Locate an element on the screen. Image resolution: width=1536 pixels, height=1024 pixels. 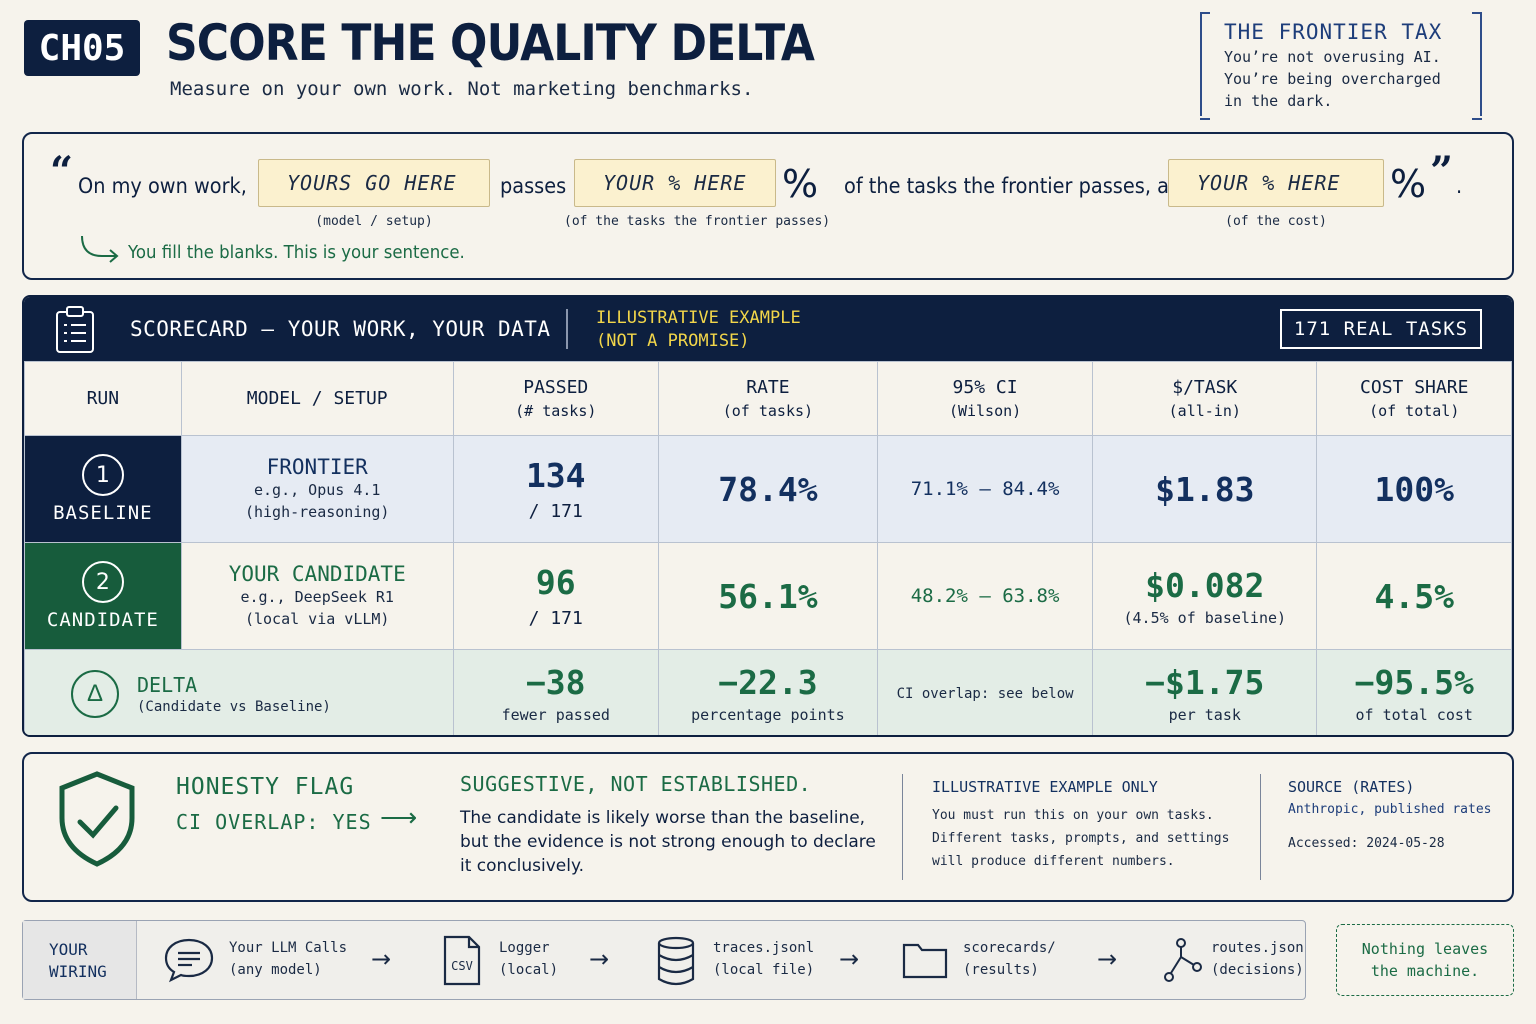
baseline-ci-cell: 71.1% – 84.4% is located at coordinates (985, 489).